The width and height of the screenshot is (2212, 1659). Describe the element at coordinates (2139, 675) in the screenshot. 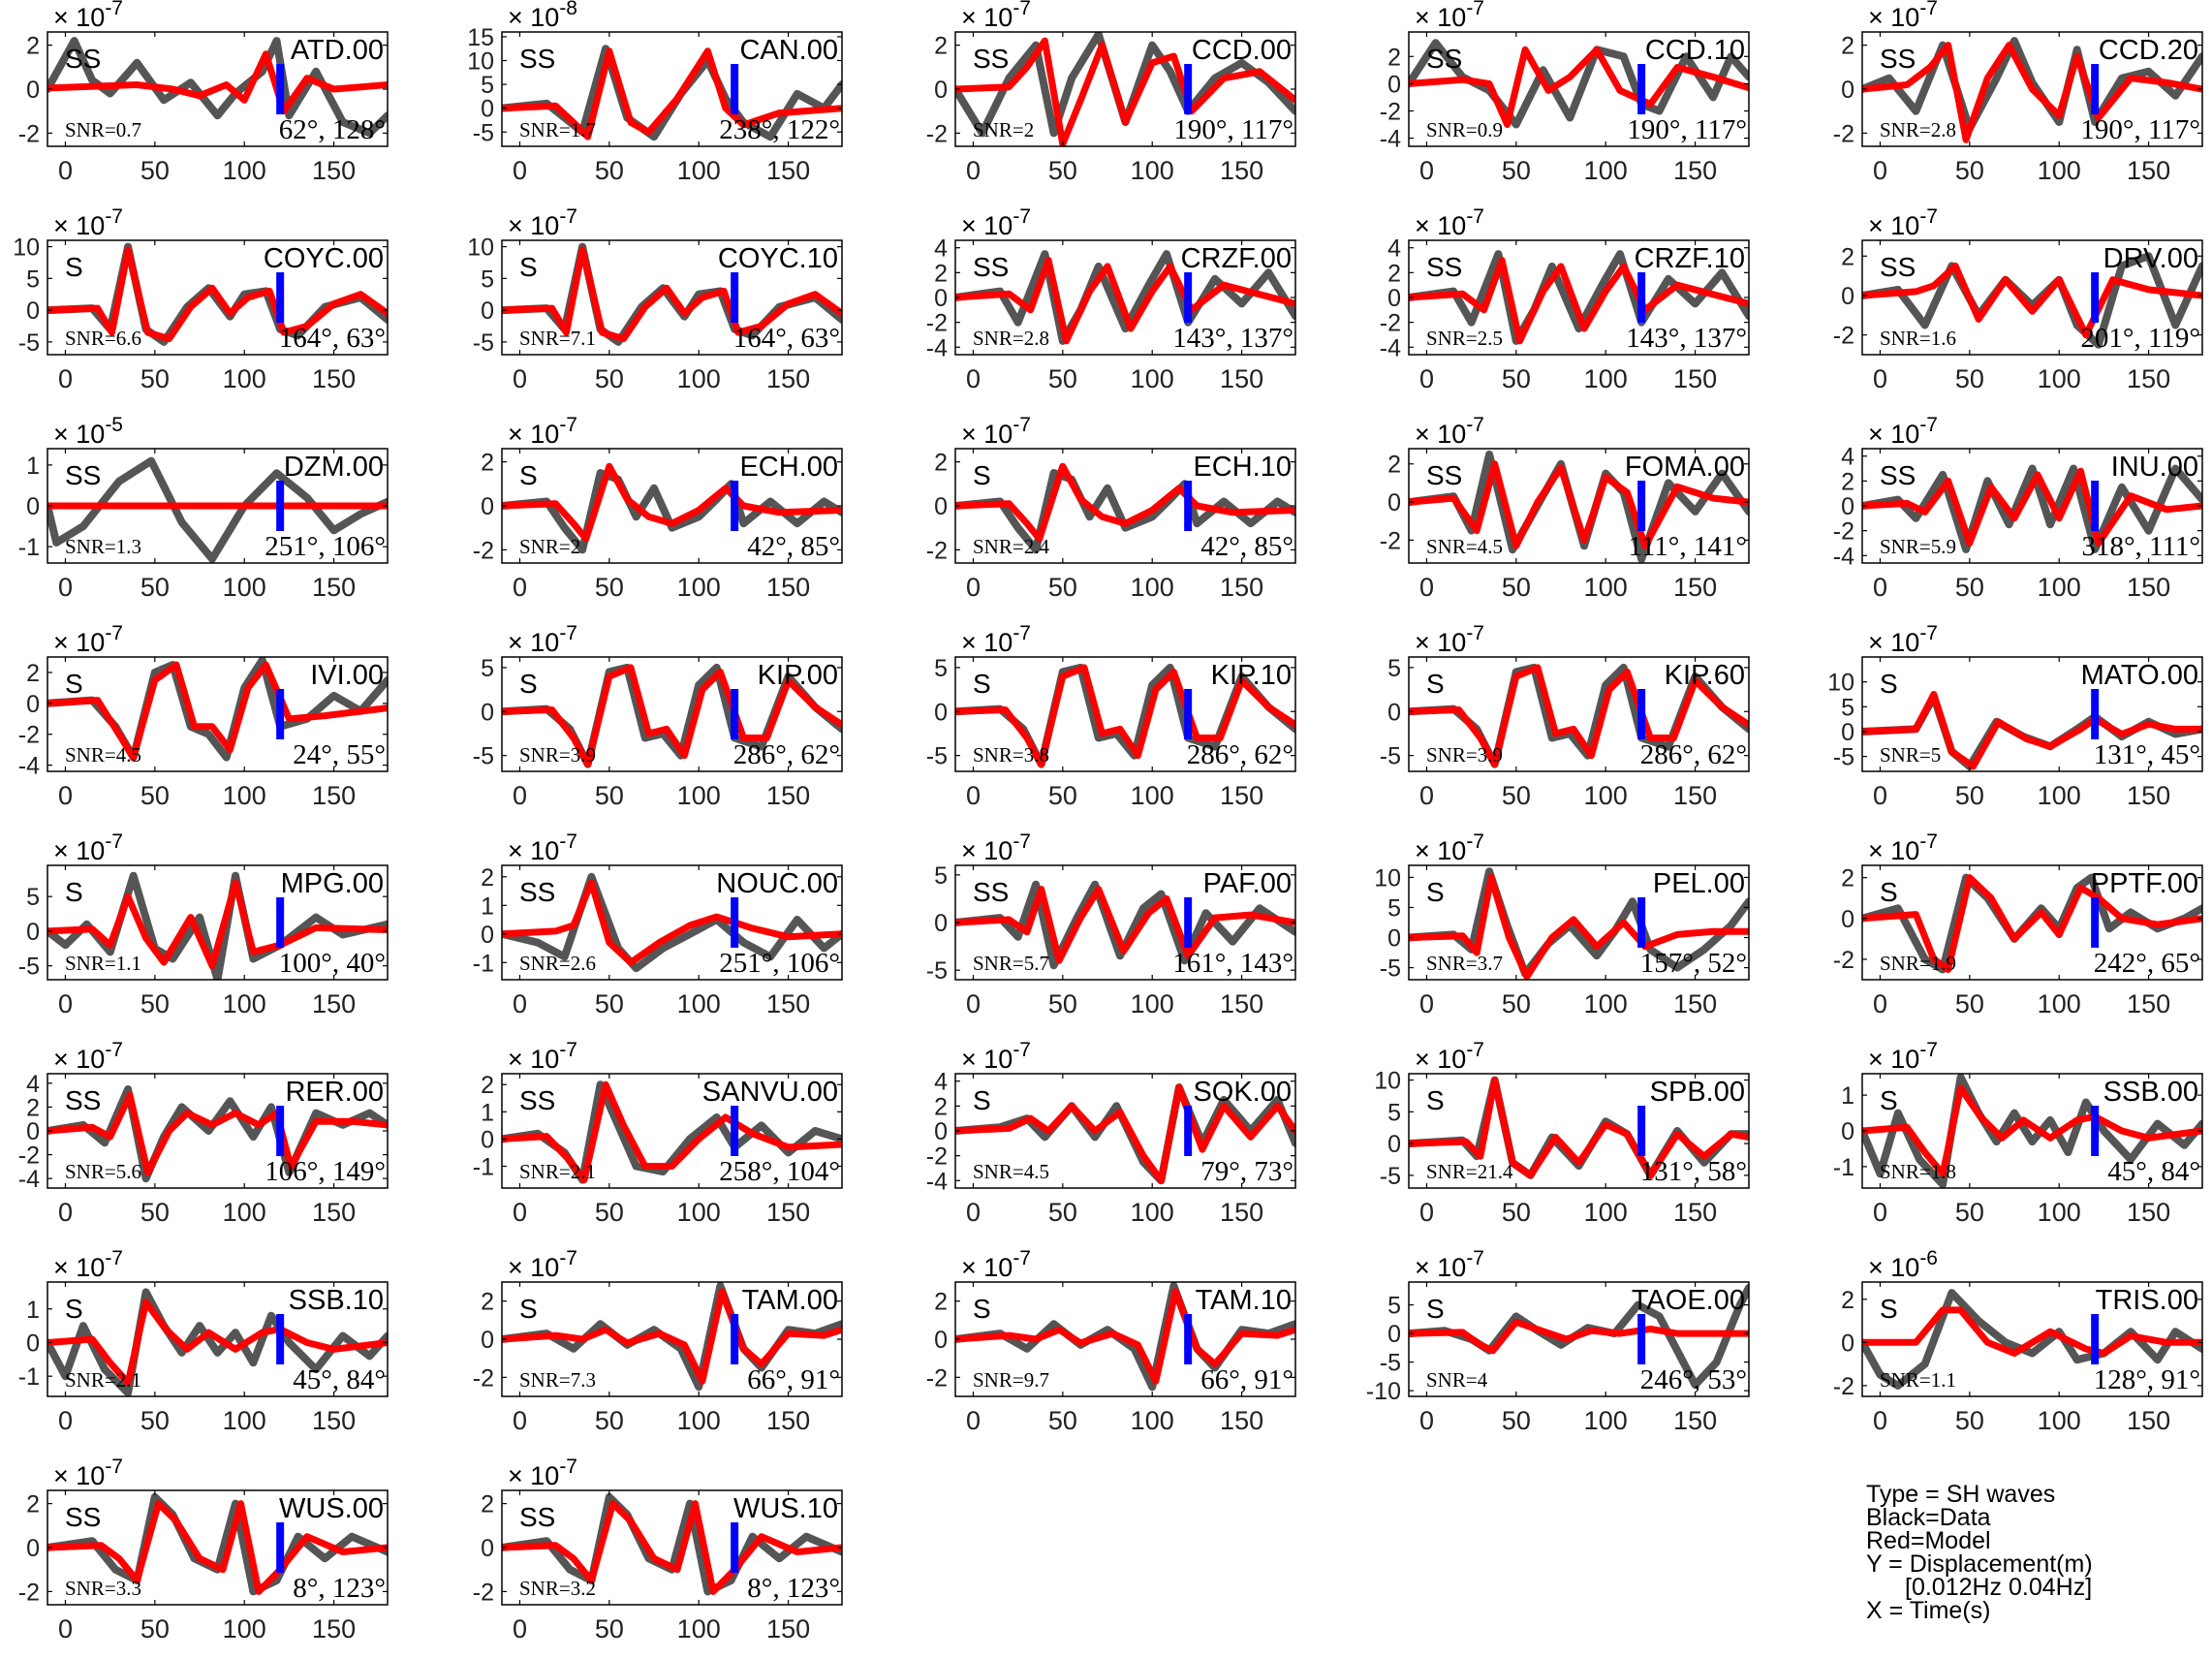

I see `station-label: MATO.00` at that location.